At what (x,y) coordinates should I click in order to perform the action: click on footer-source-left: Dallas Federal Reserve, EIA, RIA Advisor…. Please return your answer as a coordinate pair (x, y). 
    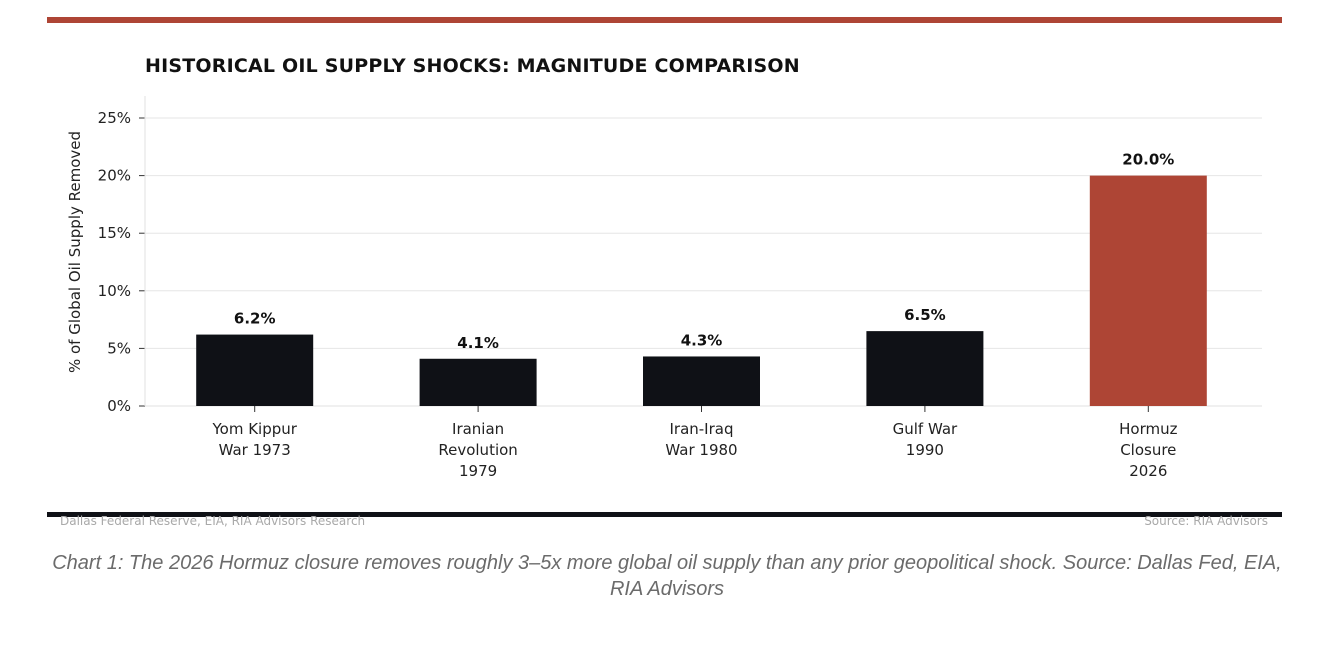
    Looking at the image, I should click on (213, 521).